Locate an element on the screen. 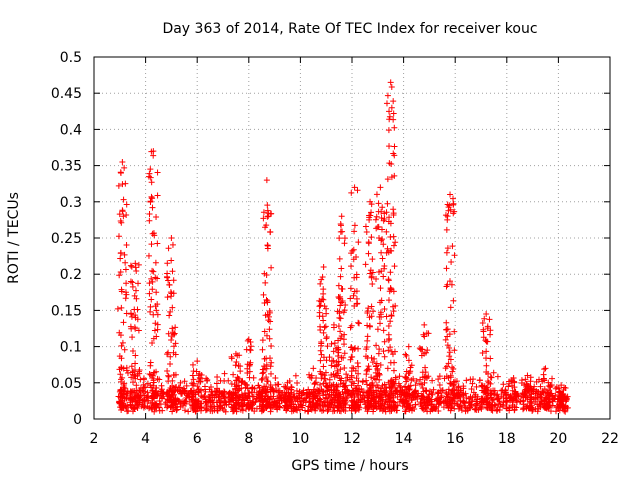 This screenshot has width=640, height=480. y-tick-label: 0.05 is located at coordinates (66, 384).